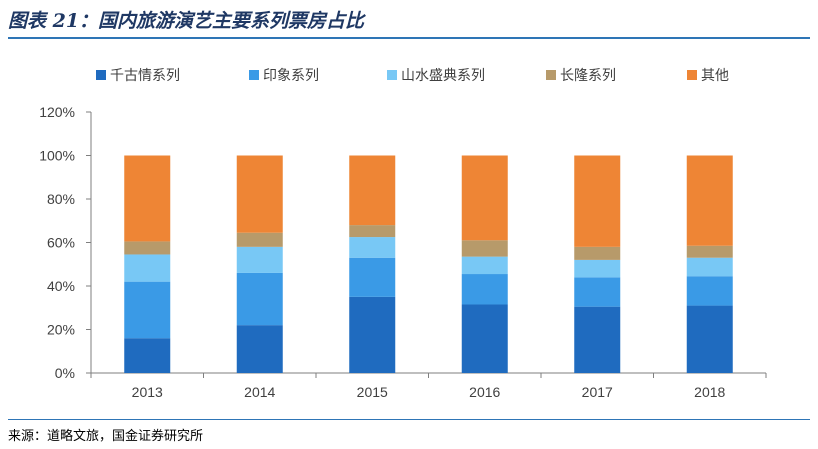 The image size is (818, 449). Describe the element at coordinates (597, 392) in the screenshot. I see `x-tick-label: 2017` at that location.